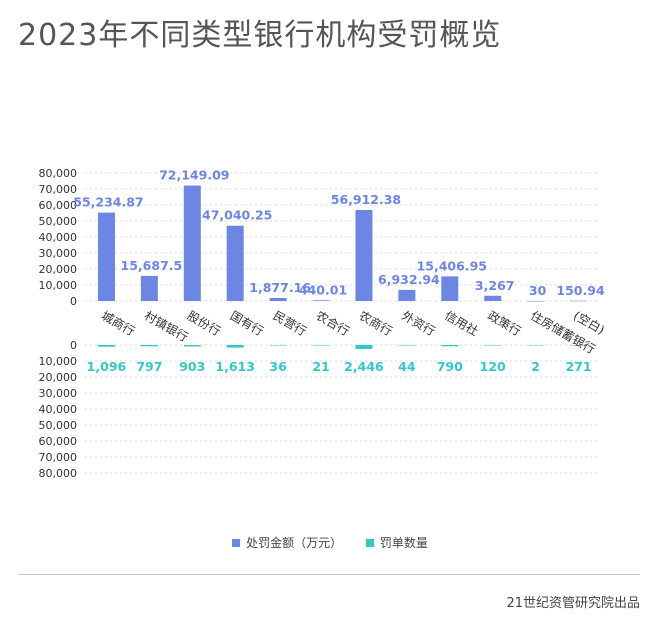 This screenshot has height=632, width=660. I want to click on legend: 处罚金额（万元） 罚单数量, so click(330, 542).